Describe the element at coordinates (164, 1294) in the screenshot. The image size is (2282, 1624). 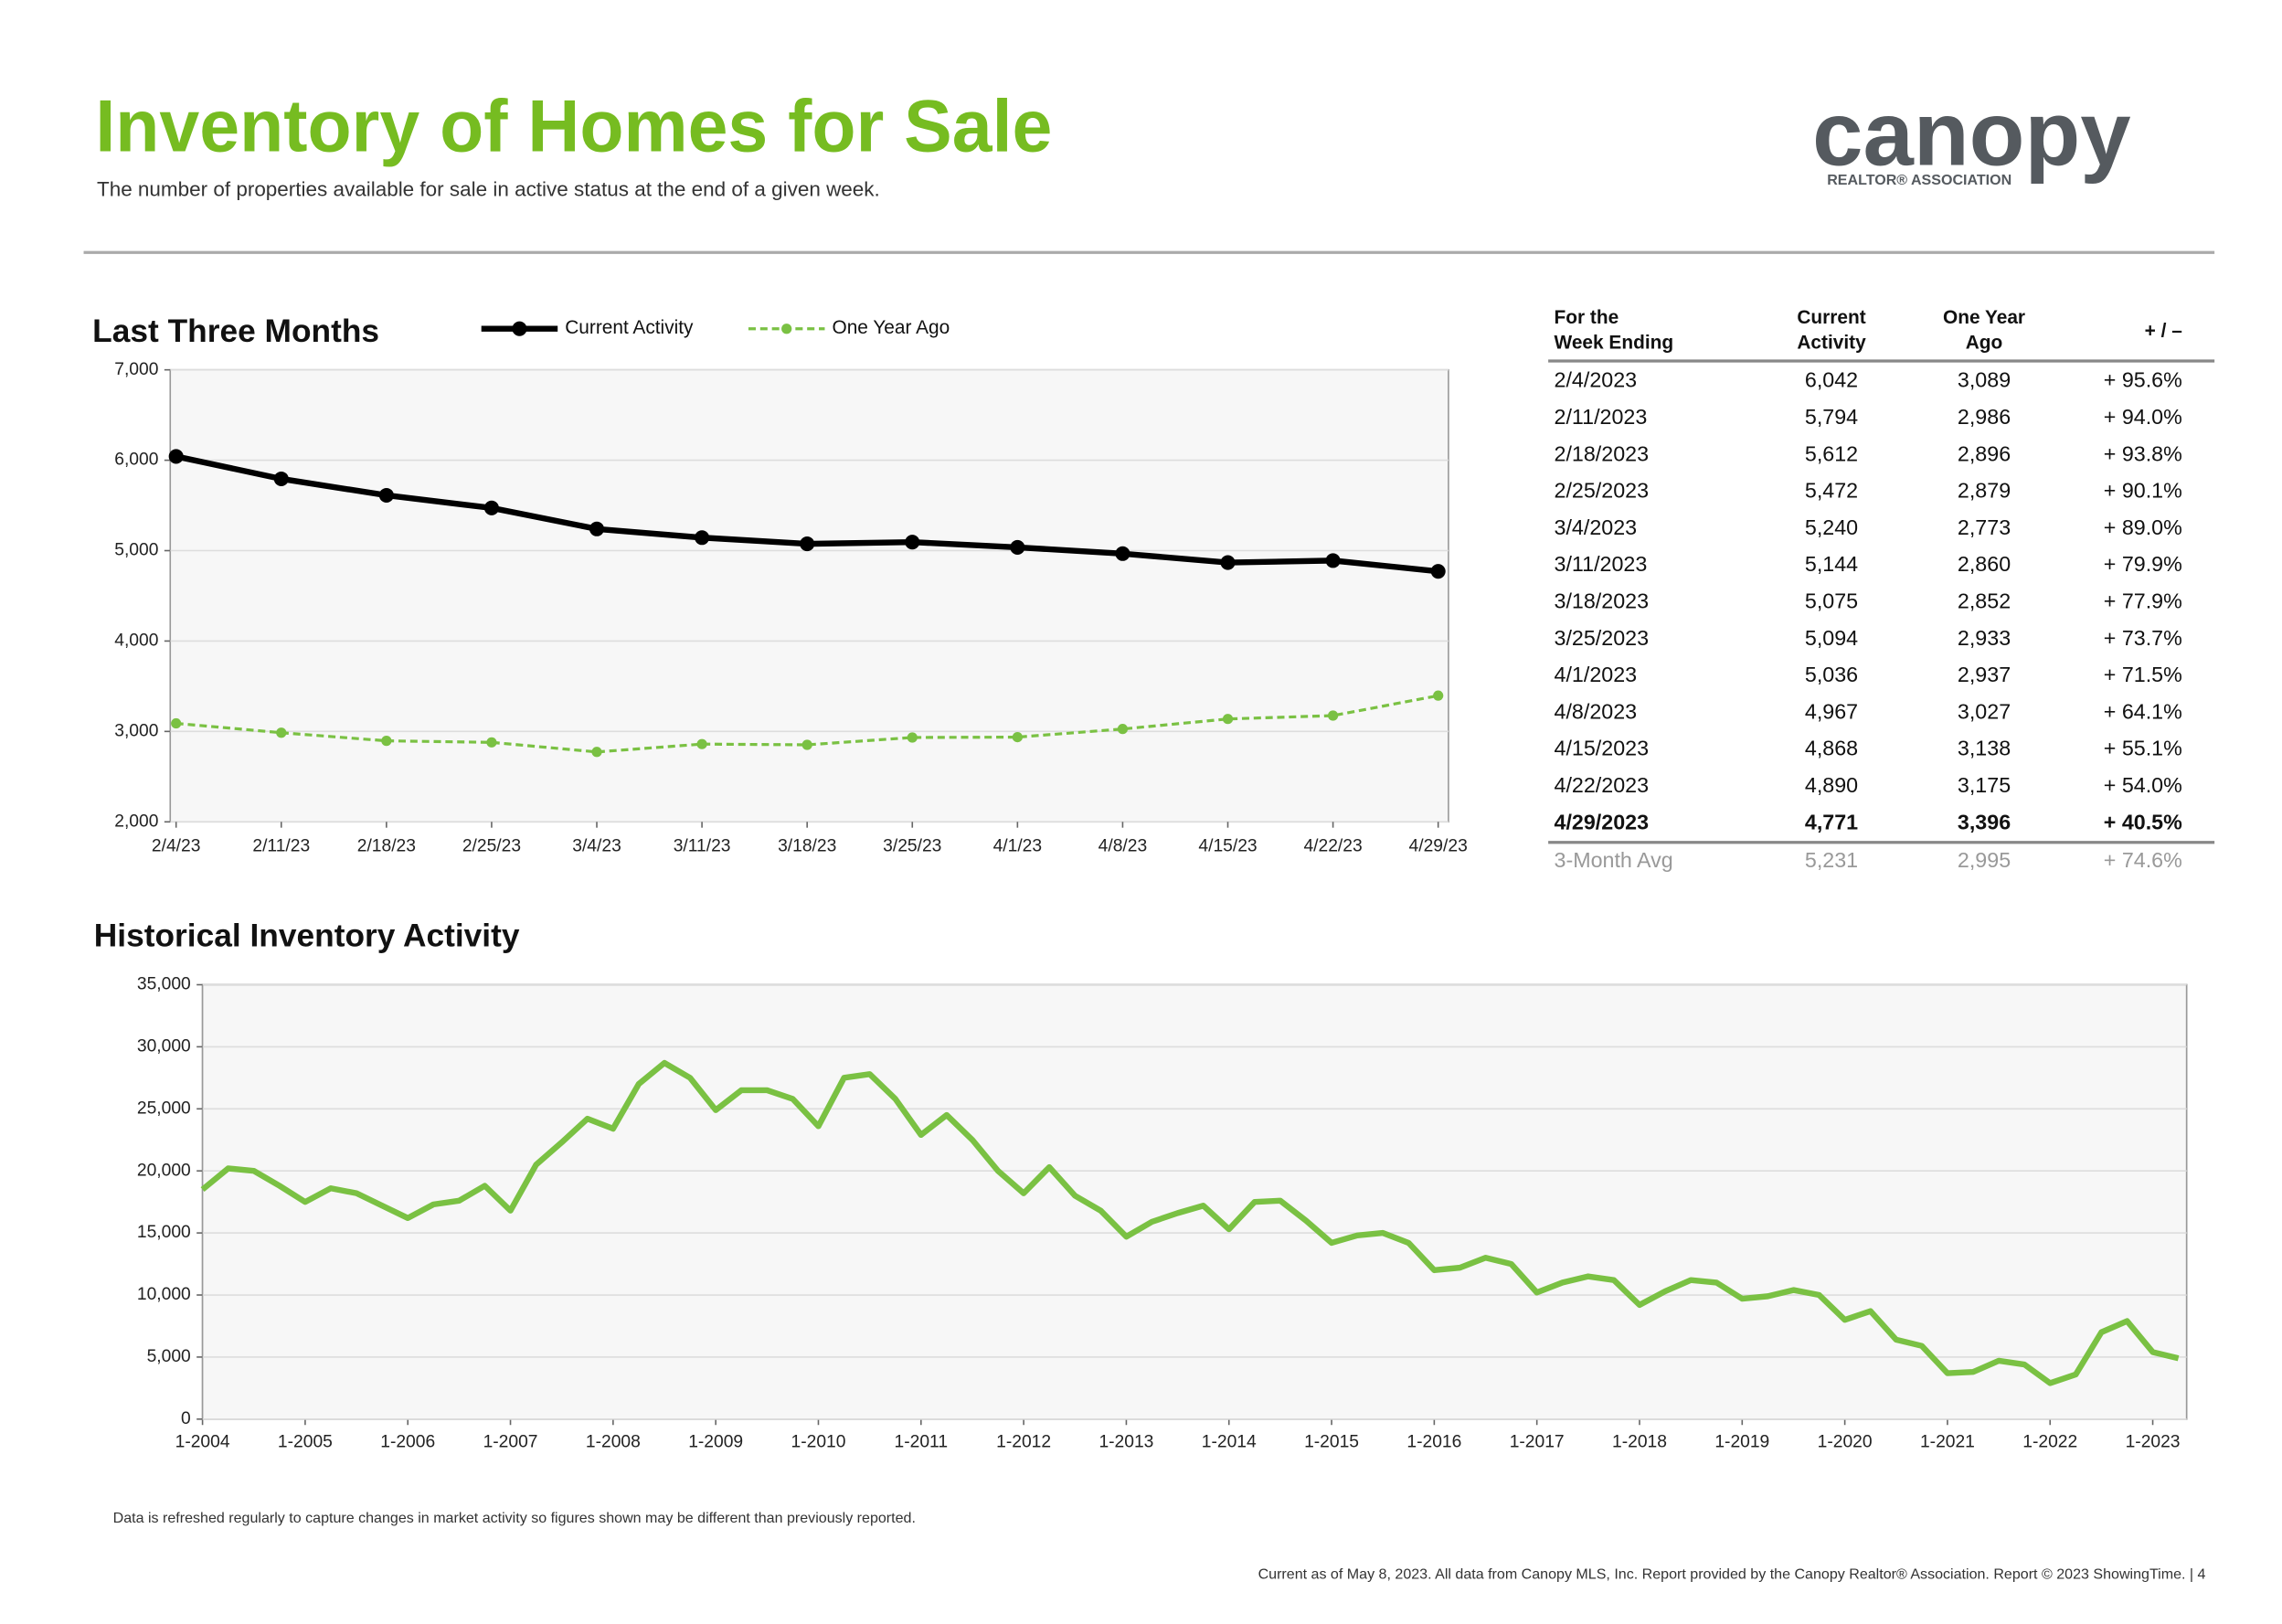
I see `y-tick-label: 10,000` at that location.